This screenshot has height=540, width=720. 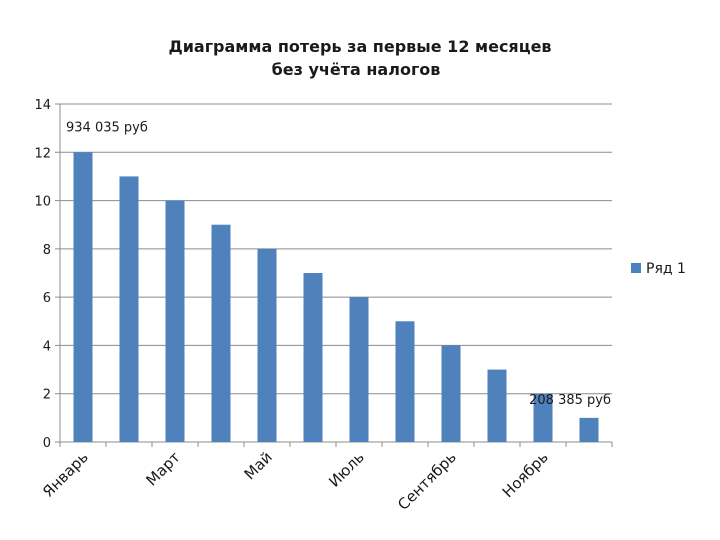 What do you see at coordinates (636, 268) in the screenshot?
I see `legend-swatch` at bounding box center [636, 268].